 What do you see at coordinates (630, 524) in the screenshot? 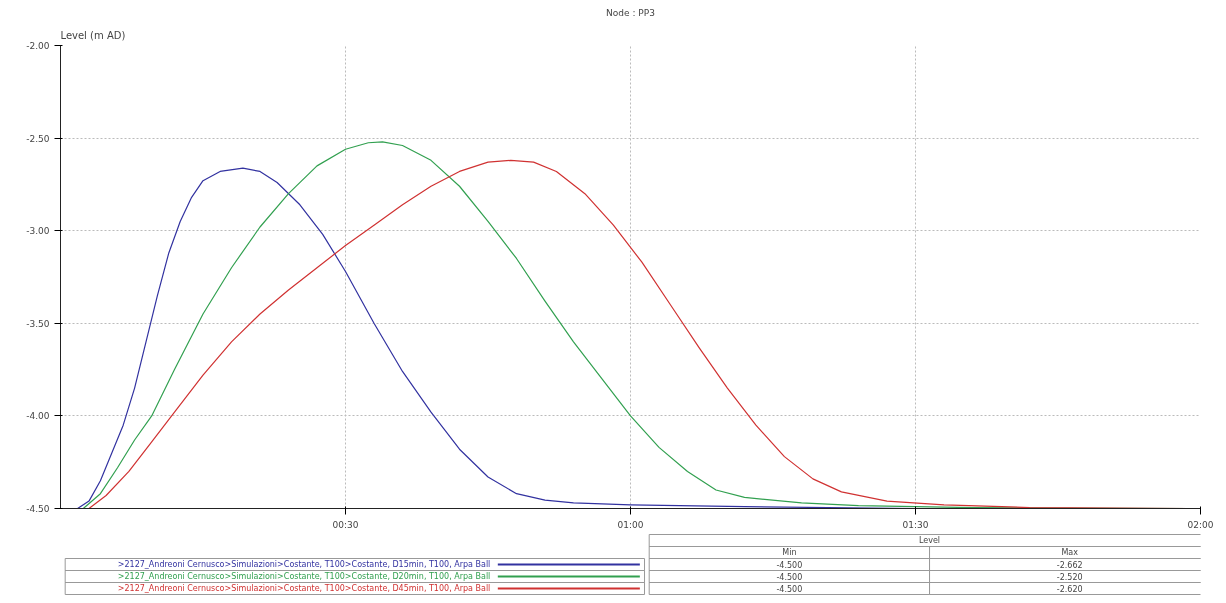
I see `x-tick-label: 01:00` at bounding box center [630, 524].